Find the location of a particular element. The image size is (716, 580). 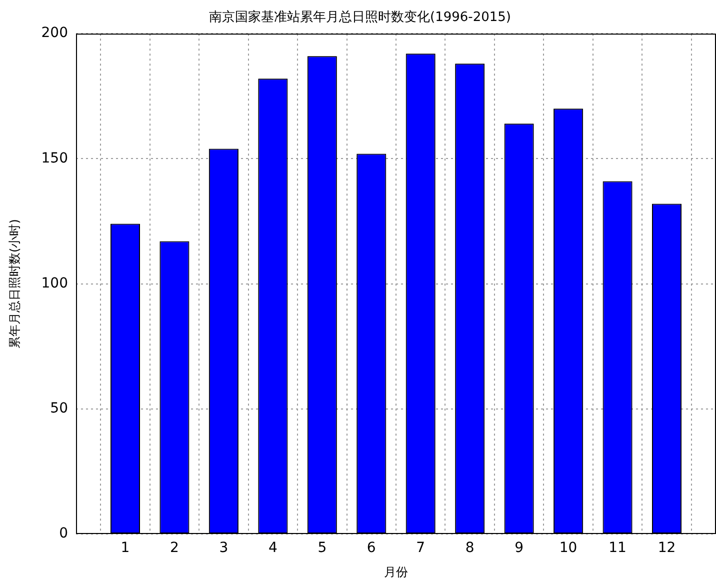

y-axis-title: 累年月总日照时数(小时) is located at coordinates (14, 283).